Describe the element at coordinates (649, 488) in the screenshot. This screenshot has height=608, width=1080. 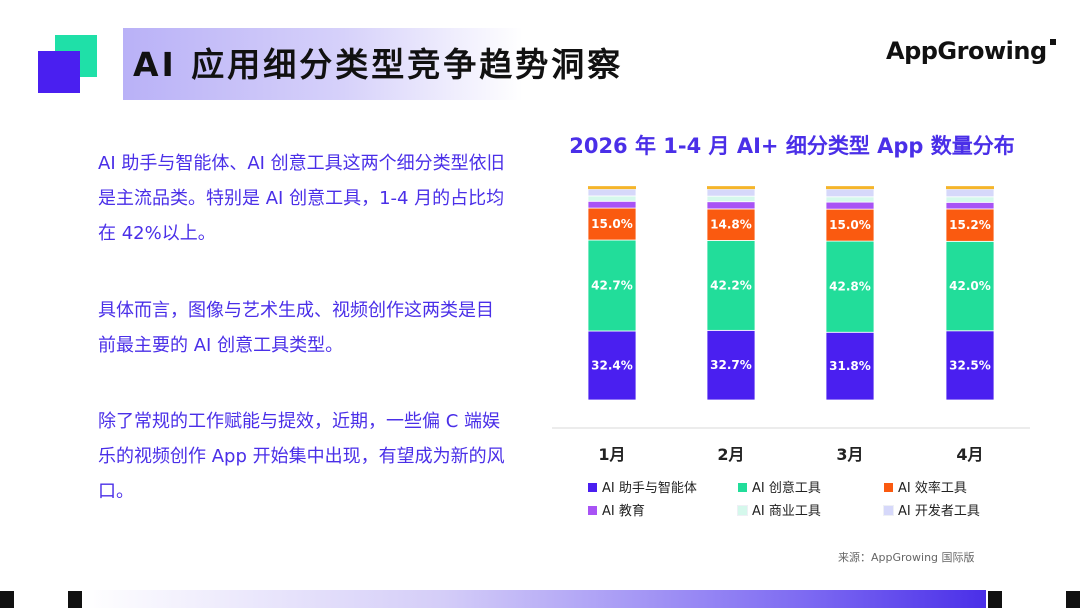
I see `legend-label: AI 助手与智能体` at that location.